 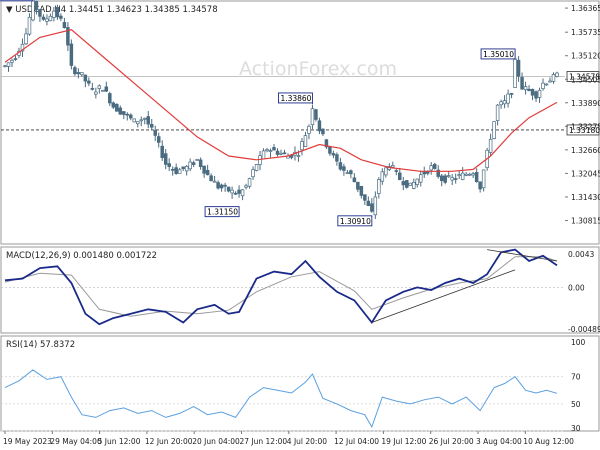 I want to click on price-tick-label: 1.32045, so click(x=585, y=173).